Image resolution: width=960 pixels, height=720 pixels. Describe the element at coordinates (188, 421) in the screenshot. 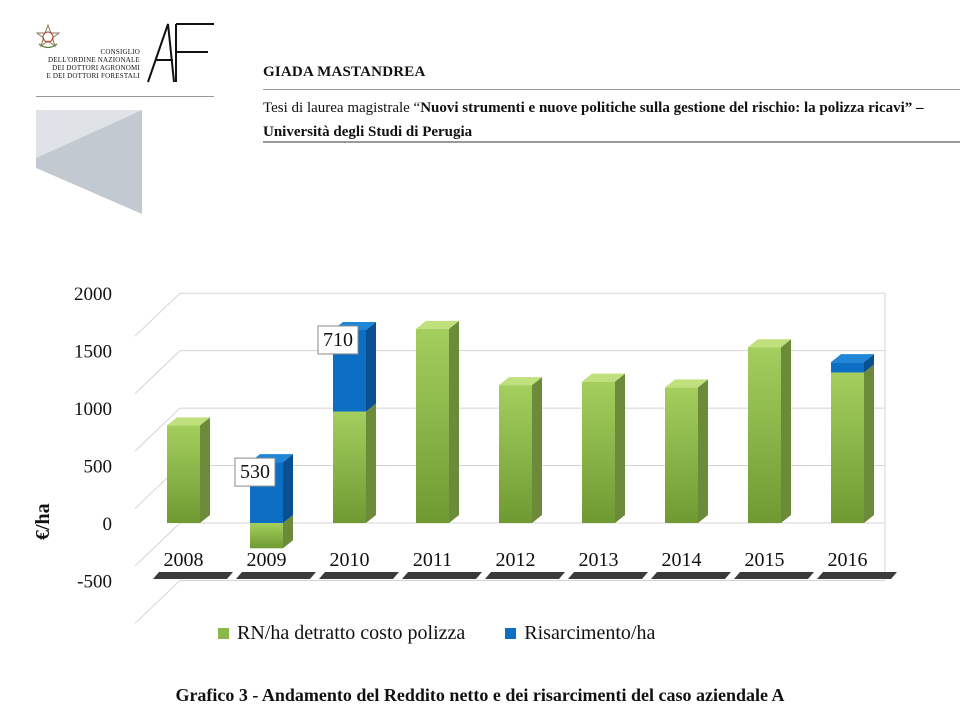

I see `bar-rn-2008-top` at that location.